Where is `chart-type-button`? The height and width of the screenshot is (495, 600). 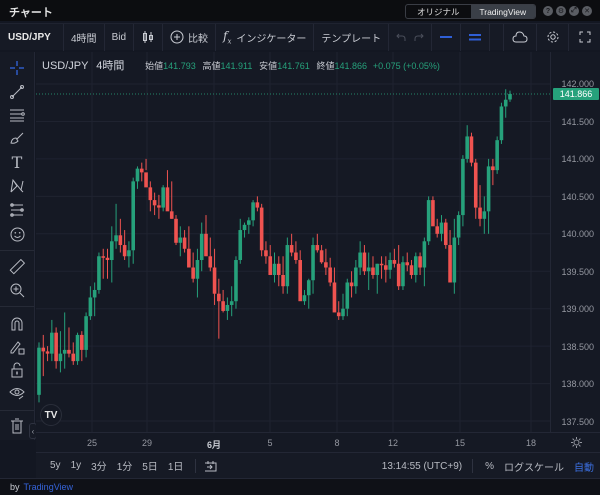
chart-type-button is located at coordinates (149, 37).